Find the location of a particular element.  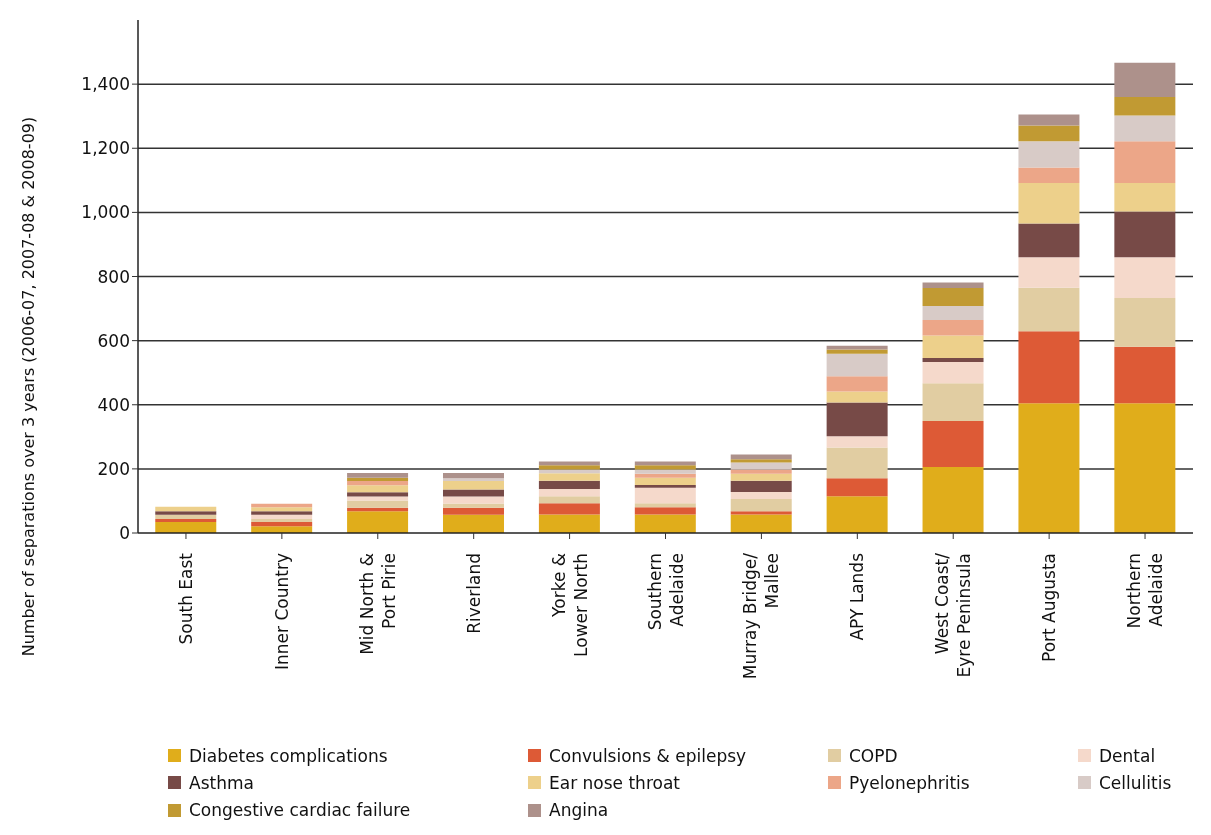

legend-label: Pyelonephritis is located at coordinates (909, 782).